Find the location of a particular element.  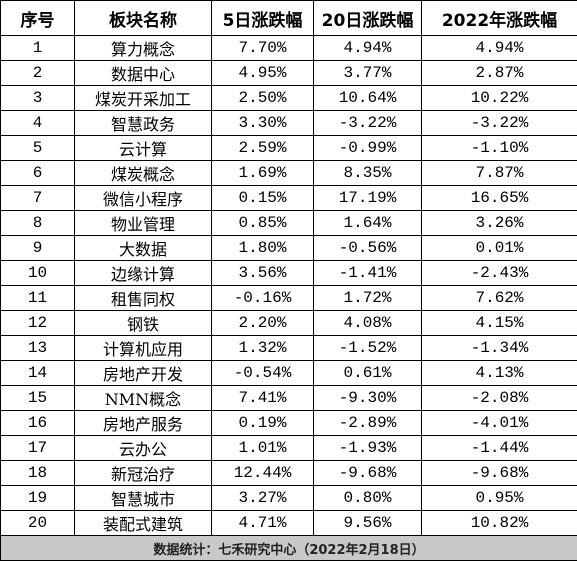

change-ytd: -1.10% is located at coordinates (499, 148).